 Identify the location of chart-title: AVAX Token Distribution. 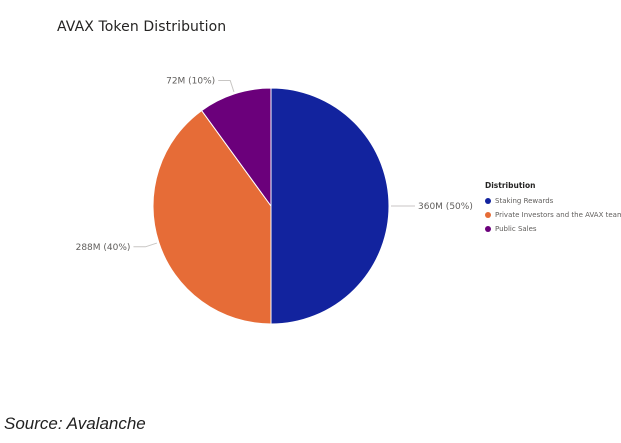
(142, 27).